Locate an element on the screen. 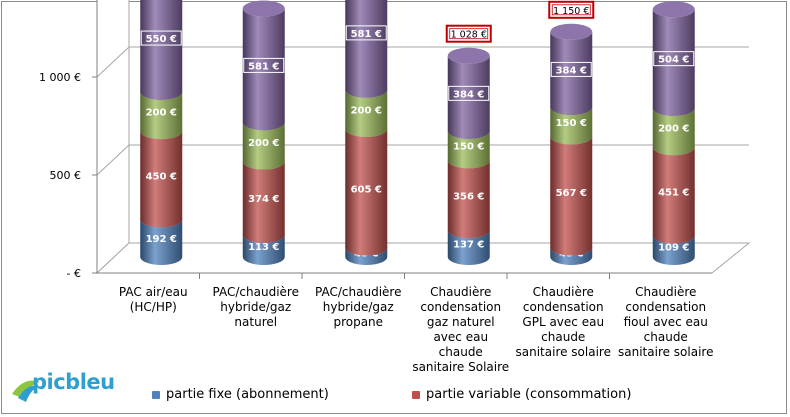 The image size is (790, 417). value-label: 605 € is located at coordinates (366, 189).